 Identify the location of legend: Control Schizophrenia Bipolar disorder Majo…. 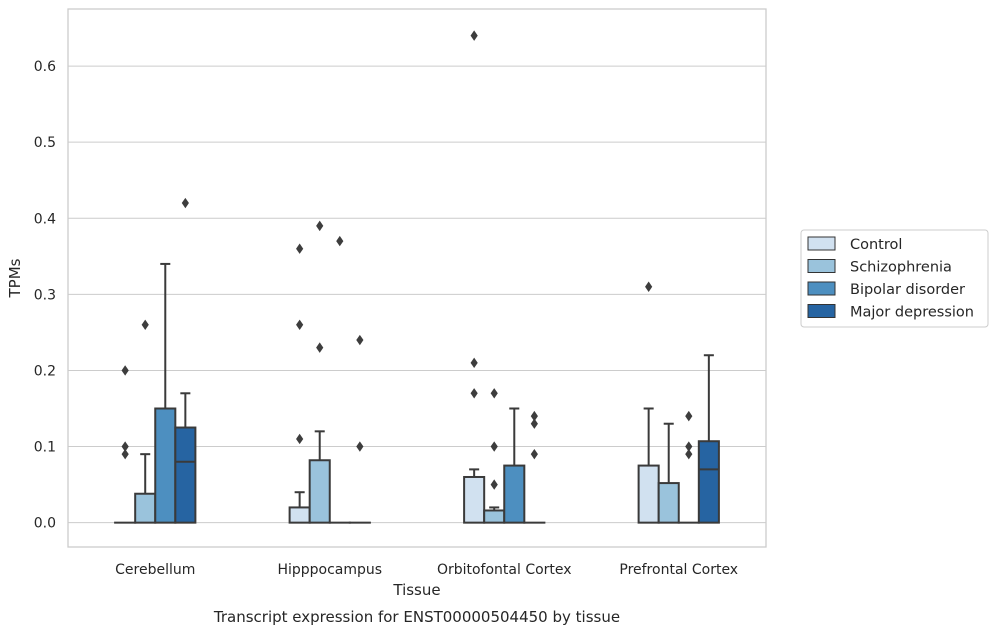
(894, 278).